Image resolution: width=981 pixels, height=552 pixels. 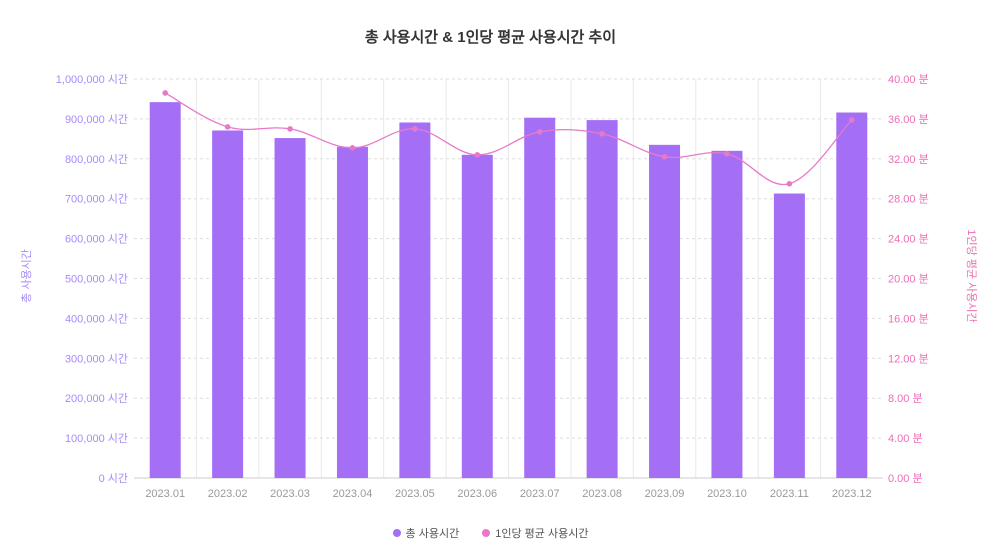 I want to click on line-point-2023.11, so click(x=789, y=183).